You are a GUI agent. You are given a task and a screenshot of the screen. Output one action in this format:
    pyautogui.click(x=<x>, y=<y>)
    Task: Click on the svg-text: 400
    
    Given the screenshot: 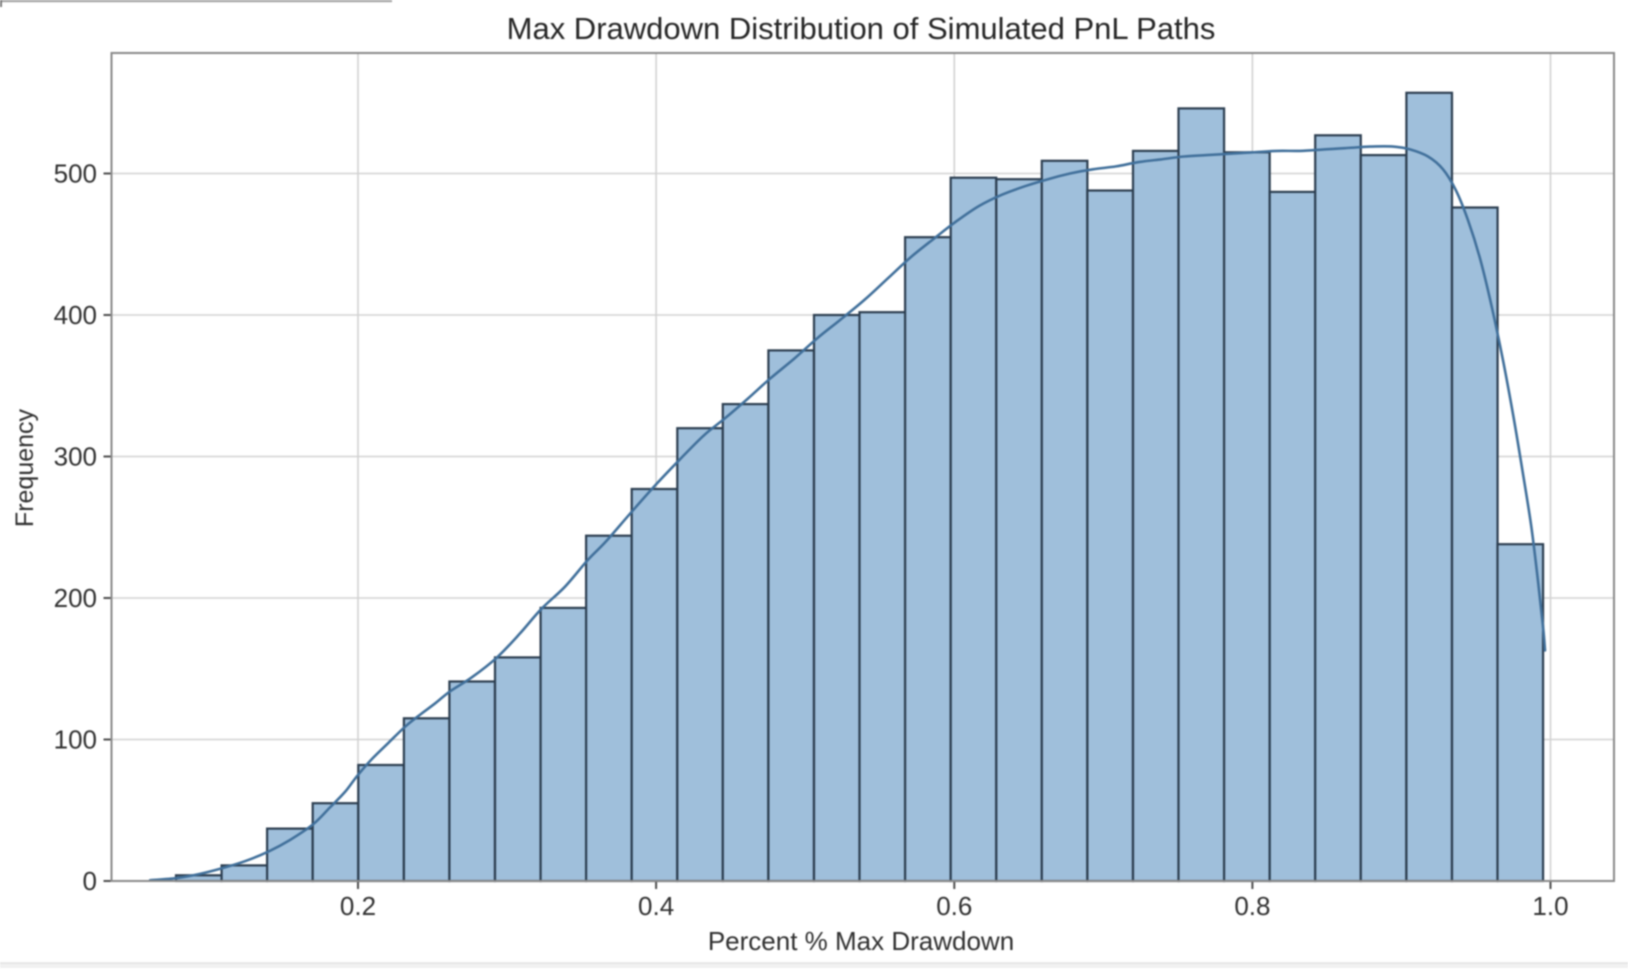 What is the action you would take?
    pyautogui.click(x=75, y=315)
    